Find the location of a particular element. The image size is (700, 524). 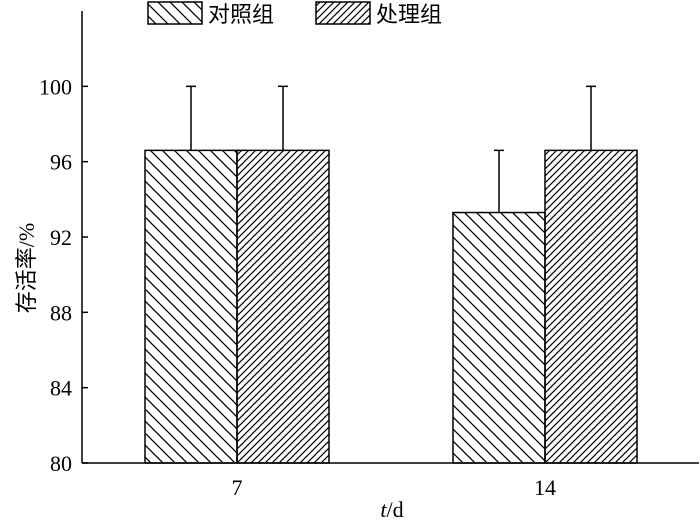

y-tick-label-100: 100 is located at coordinates (55, 86).